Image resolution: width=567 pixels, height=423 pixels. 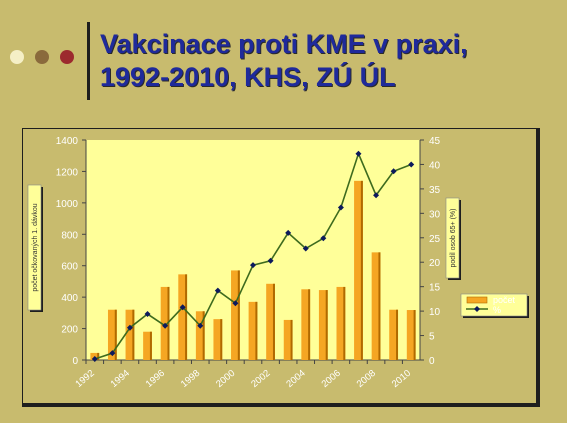 What do you see at coordinates (120, 379) in the screenshot?
I see `x-axis-tick-label: 1994` at bounding box center [120, 379].